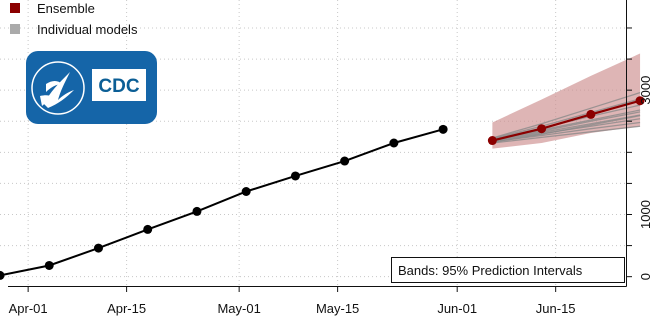 The image size is (670, 323). I want to click on x-tick-label: Apr-15, so click(126, 308).